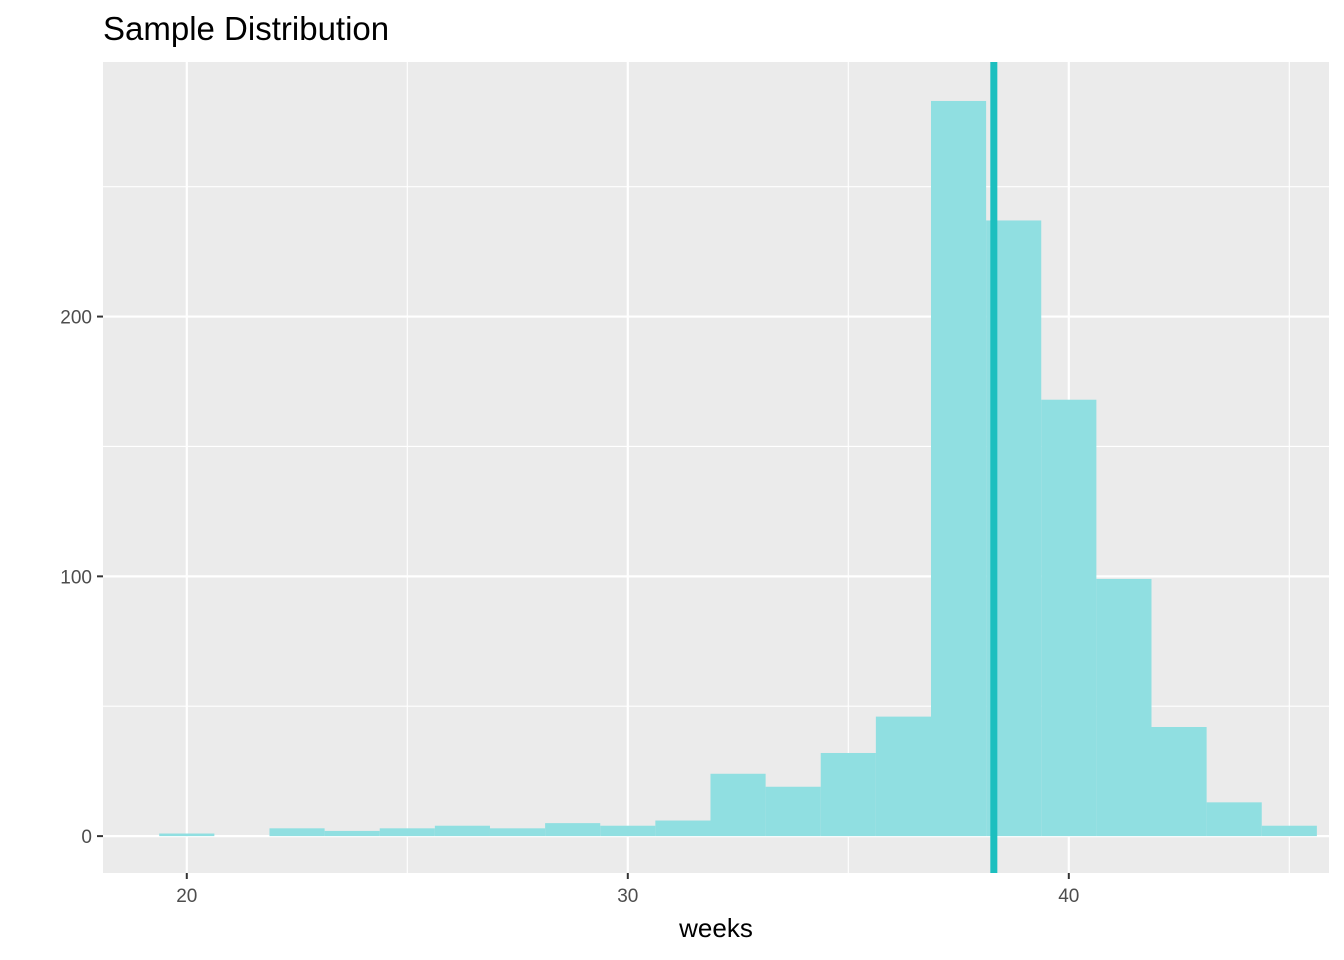 This screenshot has height=960, width=1344. Describe the element at coordinates (76, 577) in the screenshot. I see `y-tick-label: 100` at that location.